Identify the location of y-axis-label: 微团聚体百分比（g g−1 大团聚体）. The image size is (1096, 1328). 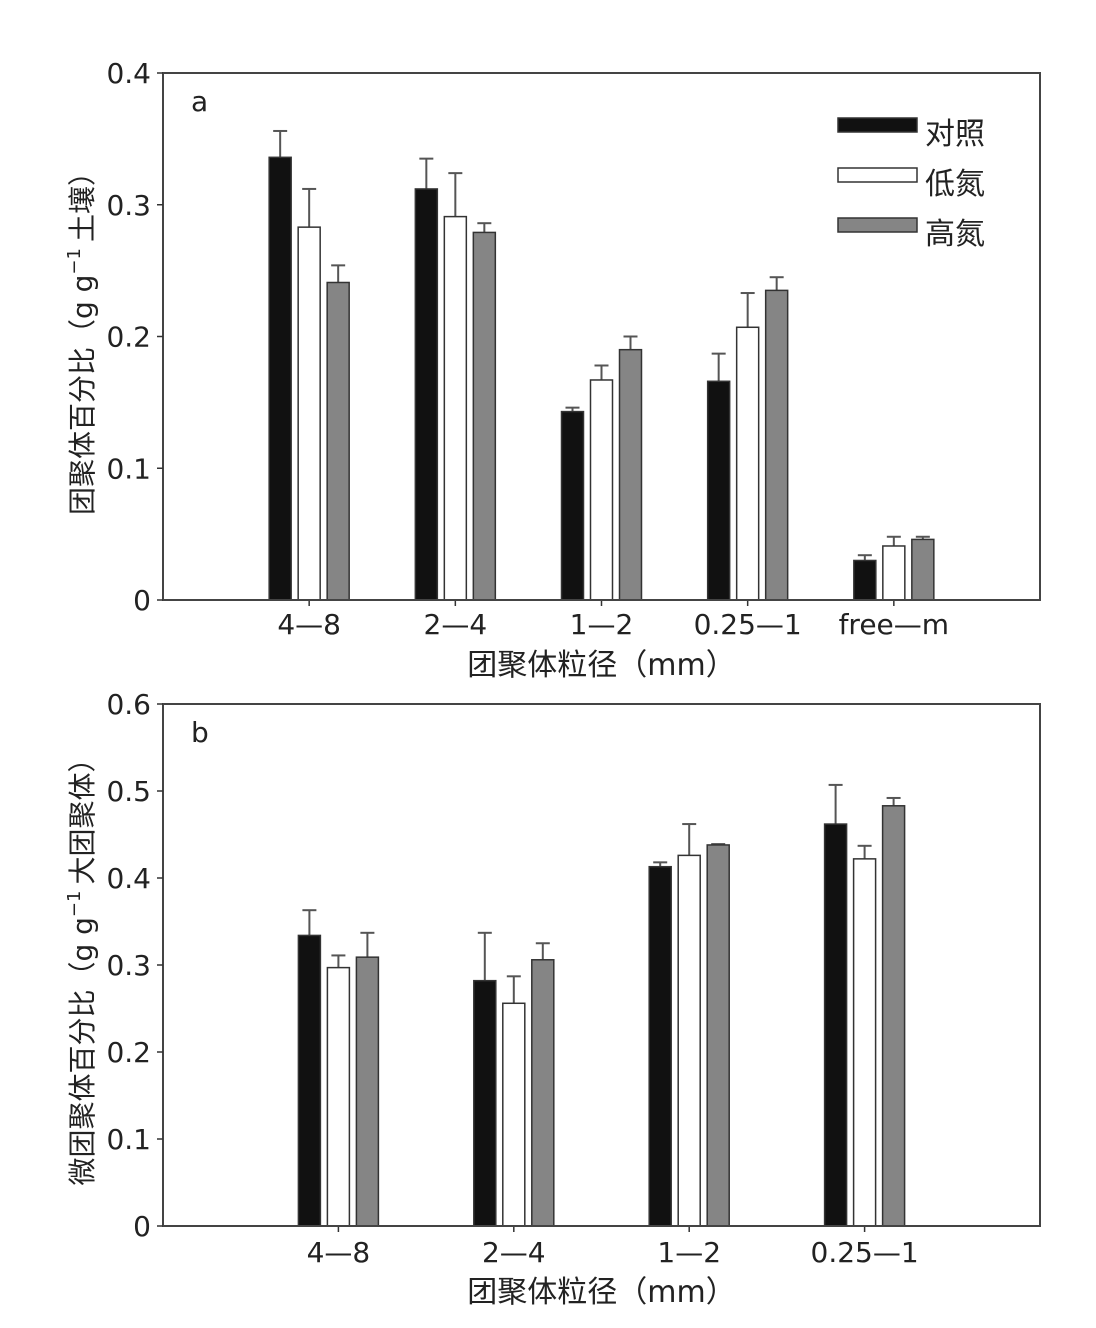
(81, 964).